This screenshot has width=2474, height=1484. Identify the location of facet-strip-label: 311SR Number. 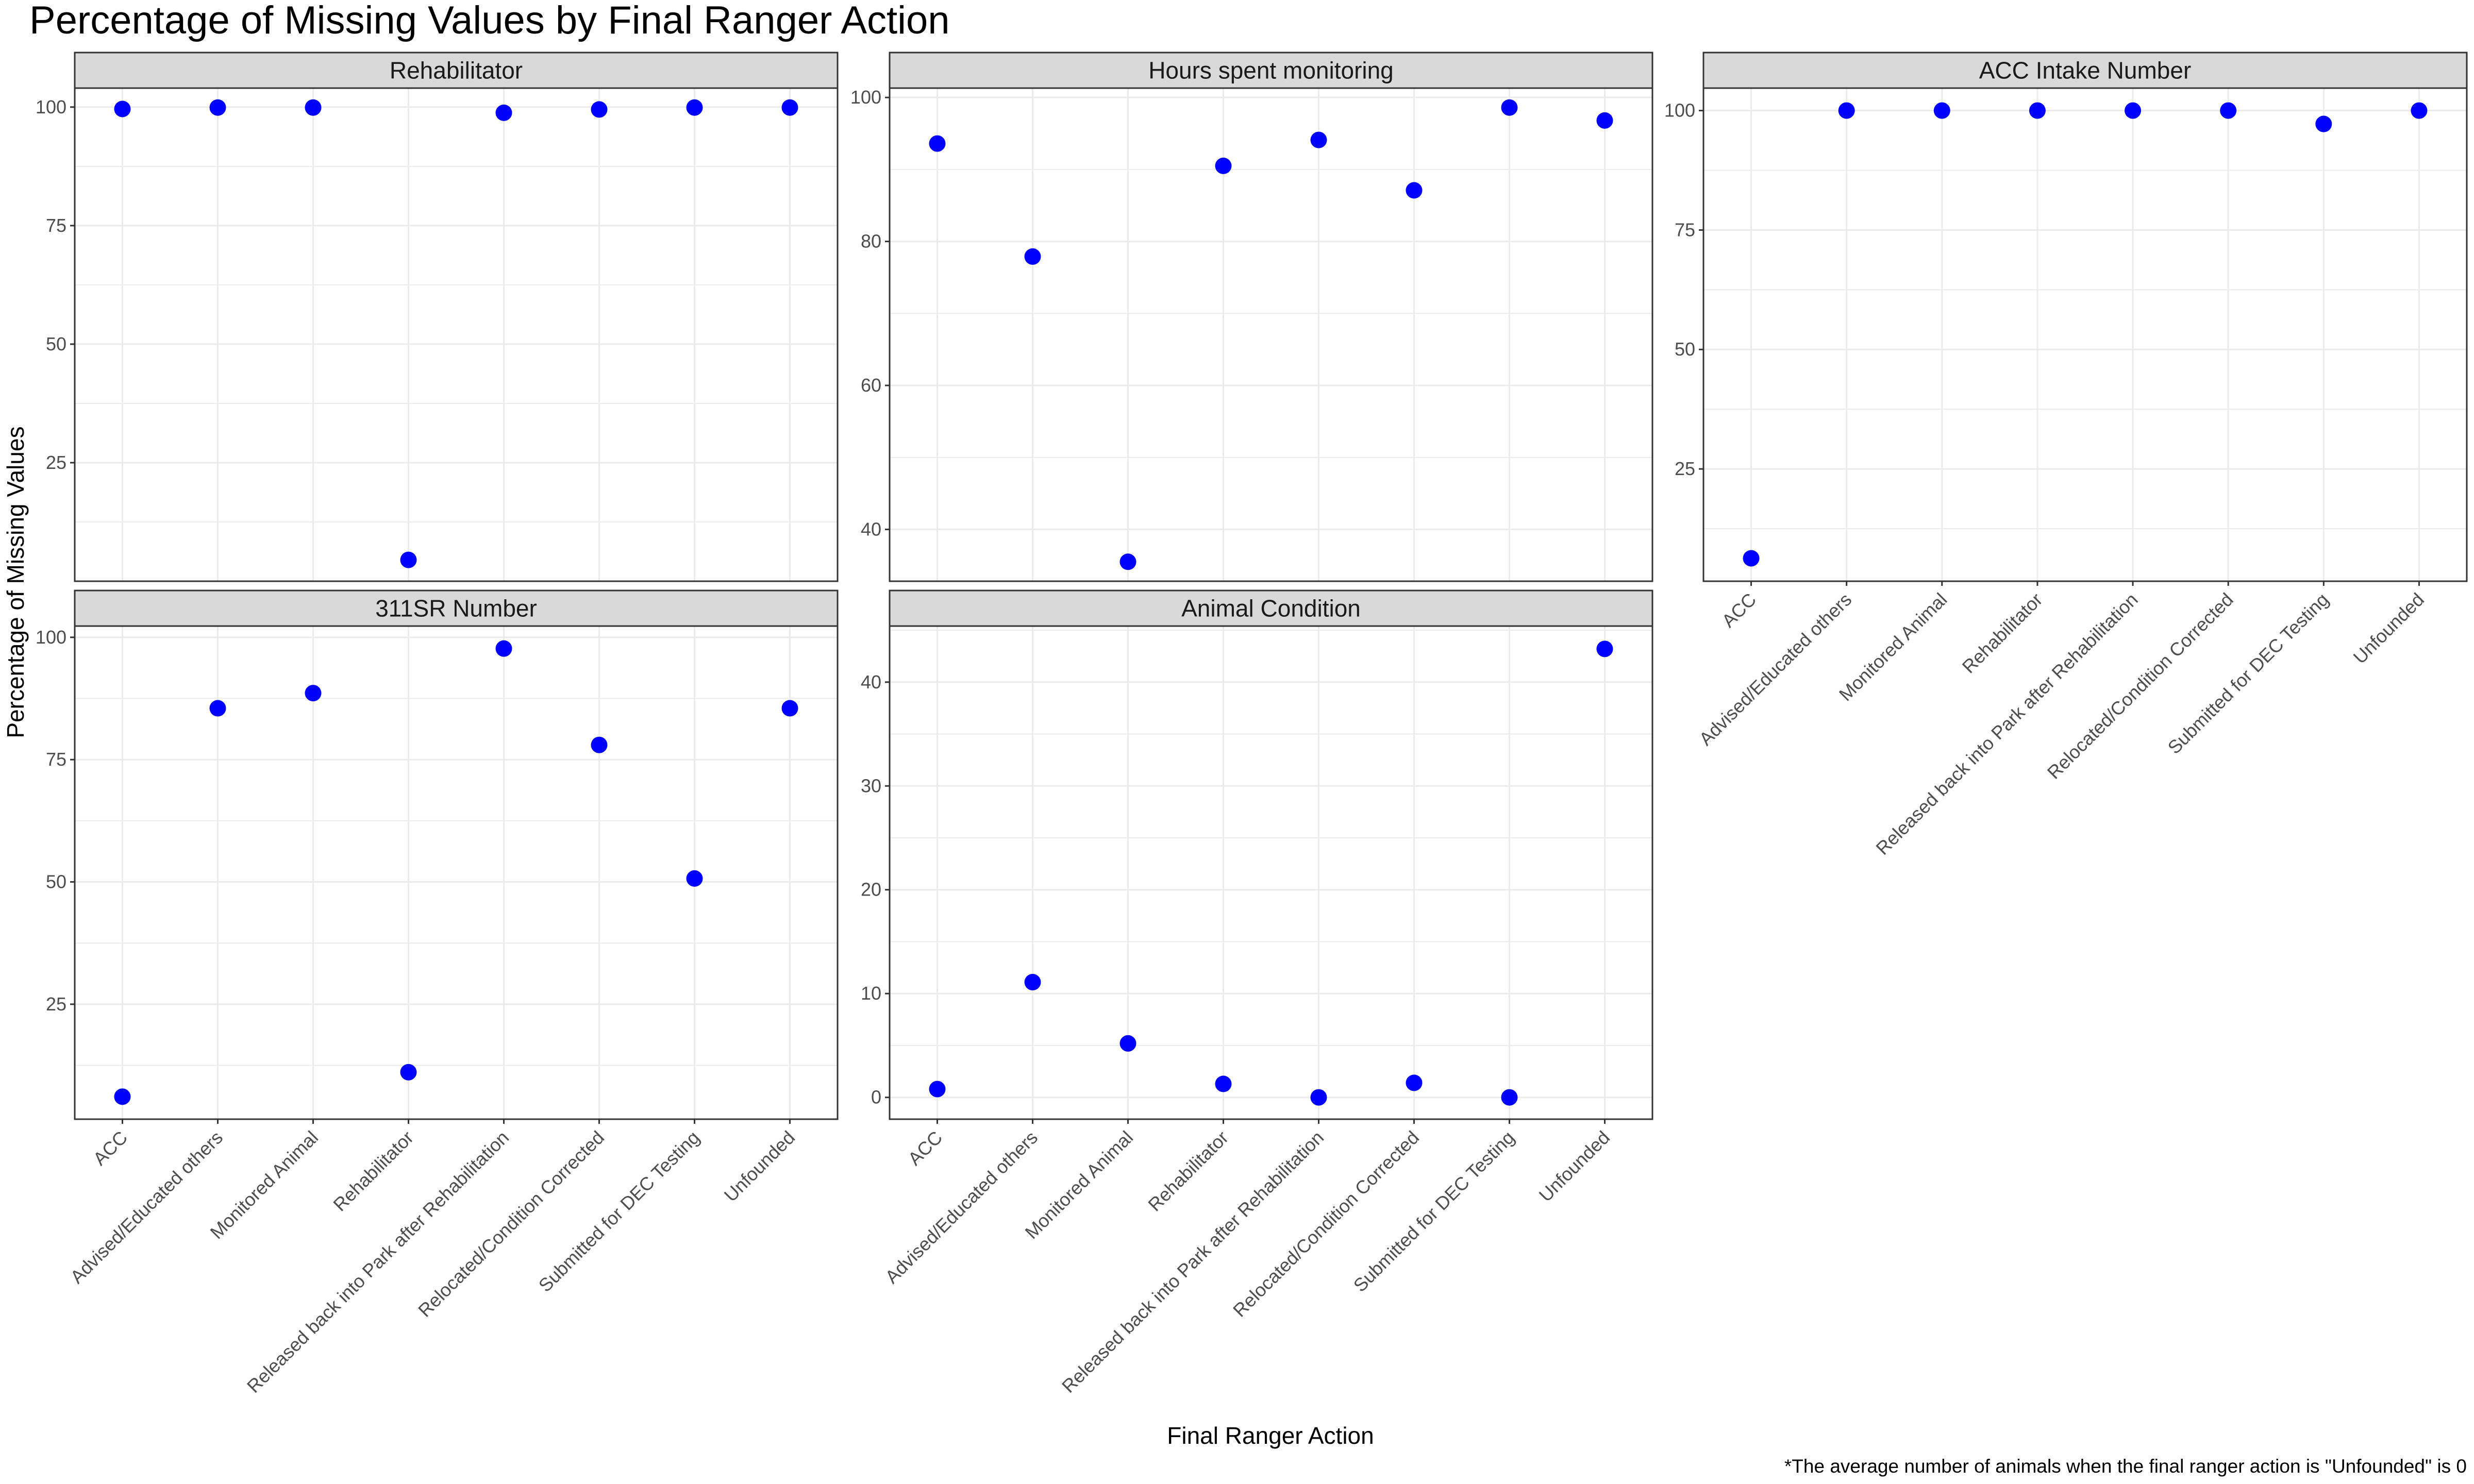
(456, 608).